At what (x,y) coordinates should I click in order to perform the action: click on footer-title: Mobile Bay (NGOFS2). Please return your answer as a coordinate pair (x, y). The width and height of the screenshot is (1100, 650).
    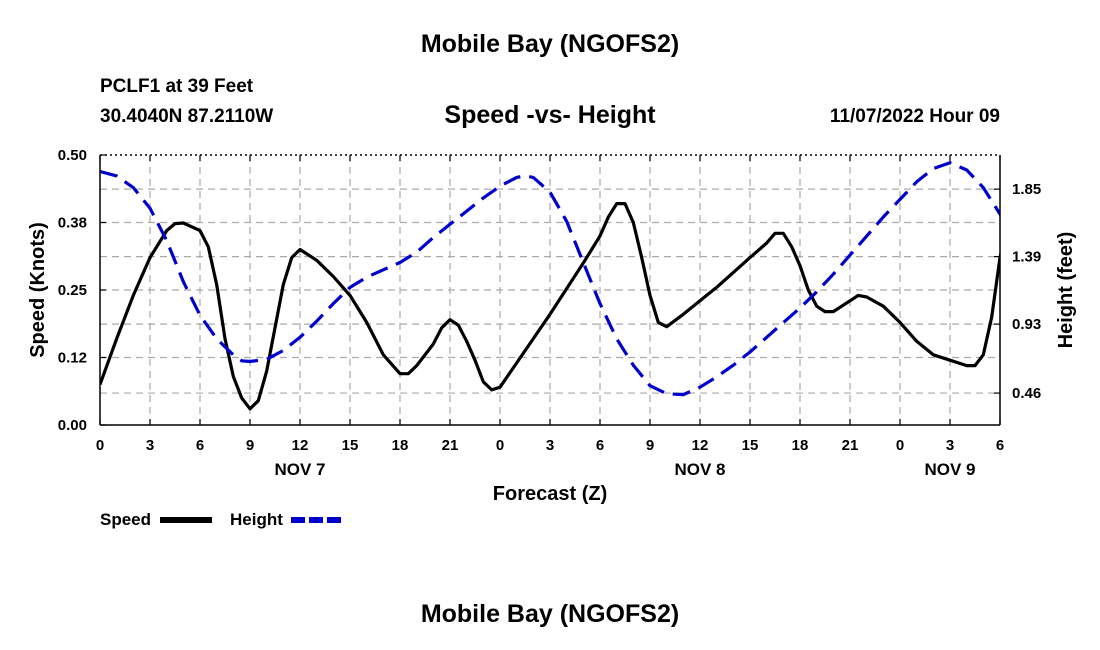
    Looking at the image, I should click on (550, 614).